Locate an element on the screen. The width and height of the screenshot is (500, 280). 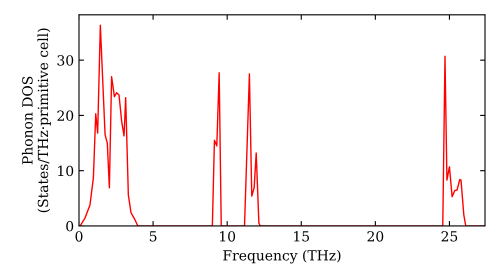
y-tick-label: 30 is located at coordinates (66, 60).